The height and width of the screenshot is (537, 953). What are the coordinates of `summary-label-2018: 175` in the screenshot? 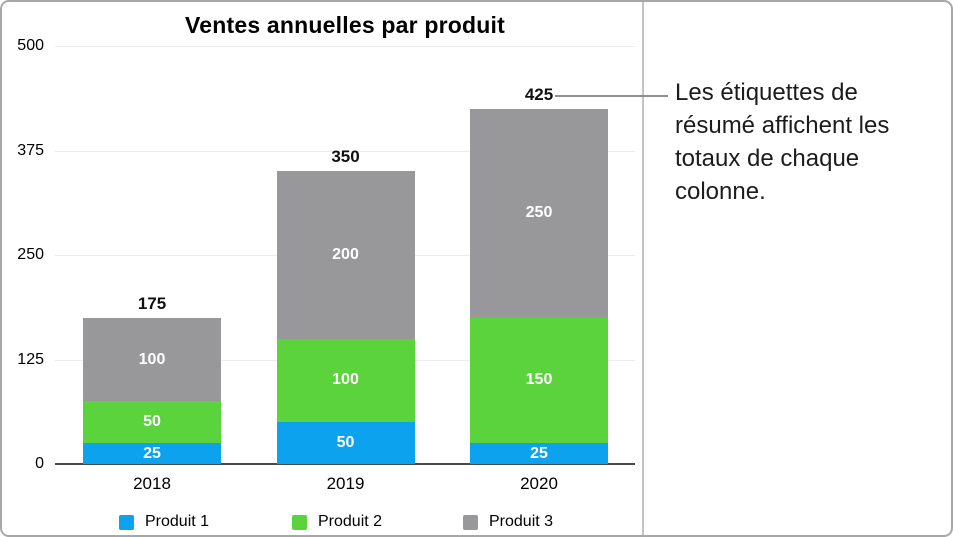 It's located at (152, 303).